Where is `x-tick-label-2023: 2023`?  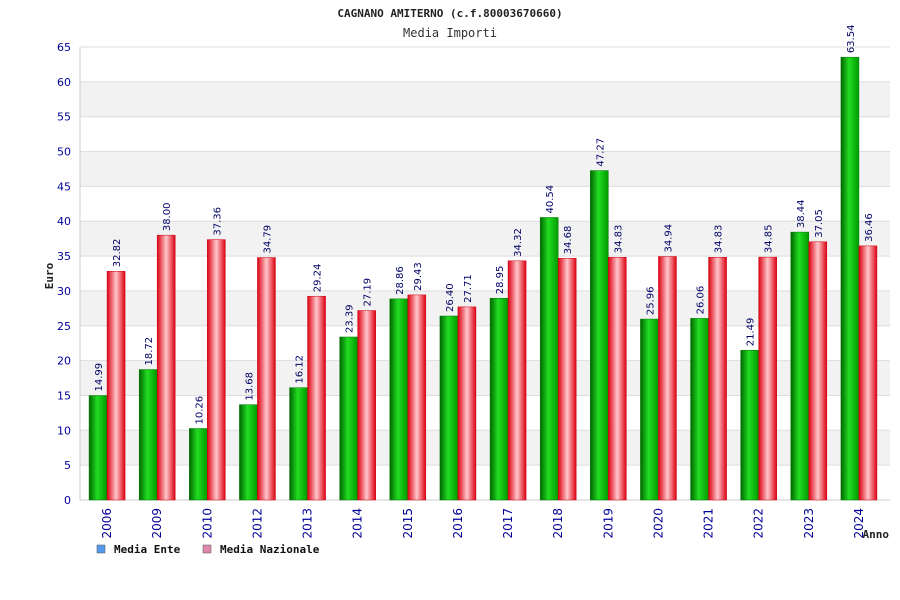
x-tick-label-2023: 2023 is located at coordinates (809, 523).